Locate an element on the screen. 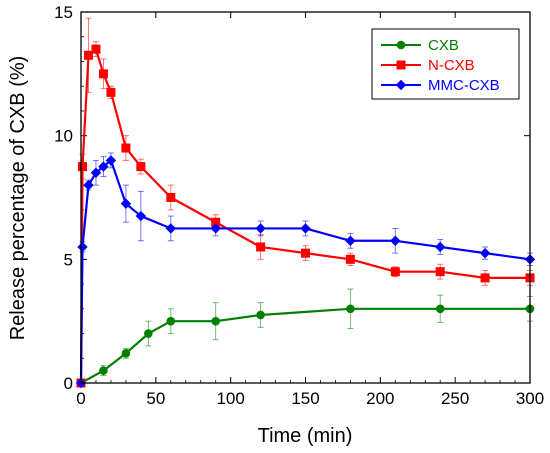  y-tick-label: 5 is located at coordinates (68, 259).